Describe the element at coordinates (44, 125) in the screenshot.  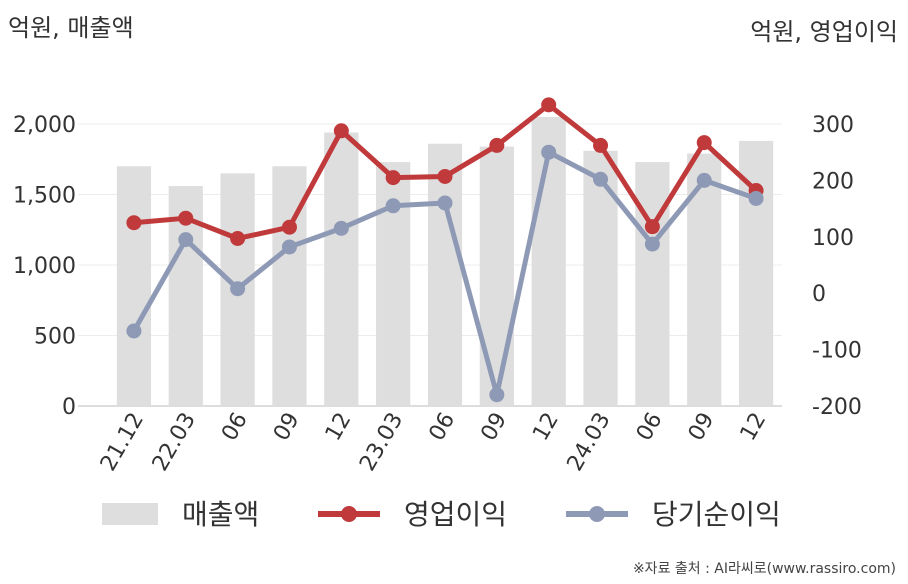
I see `left-tick-label: 2,000` at that location.